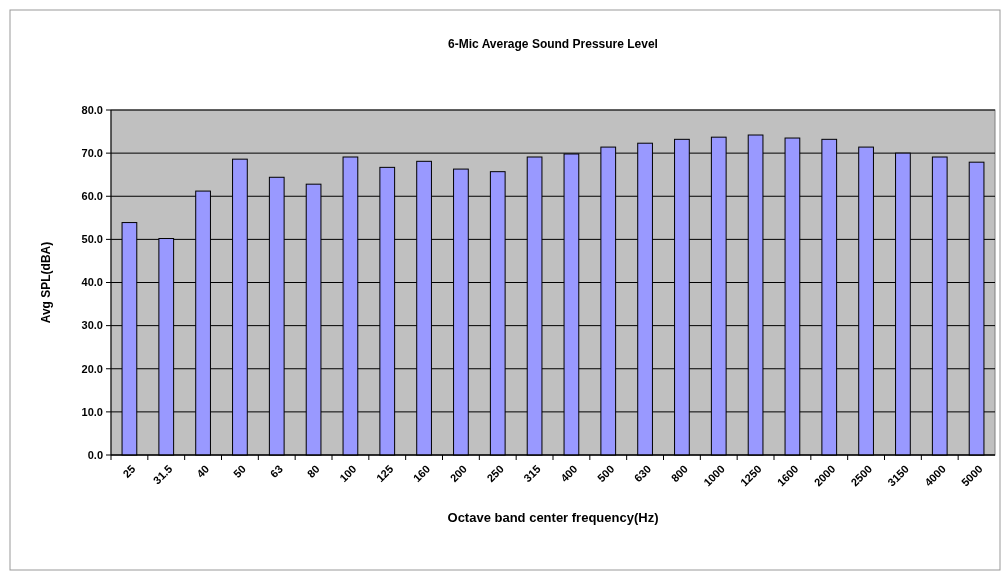  I want to click on y-tick-label: 20.0, so click(92, 368).